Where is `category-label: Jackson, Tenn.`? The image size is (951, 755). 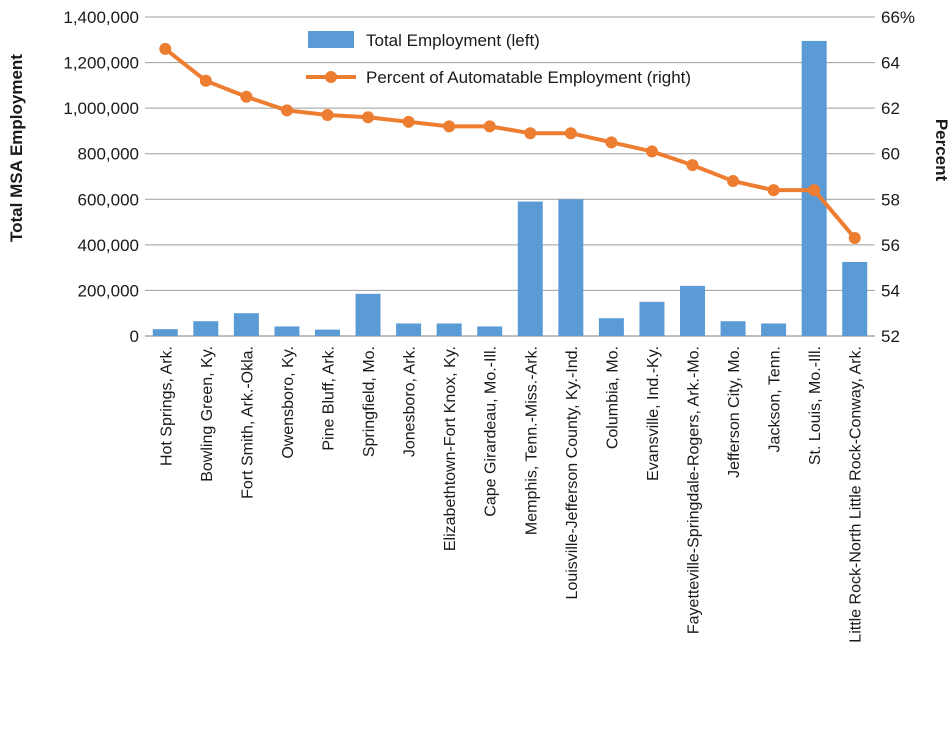 category-label: Jackson, Tenn. is located at coordinates (775, 399).